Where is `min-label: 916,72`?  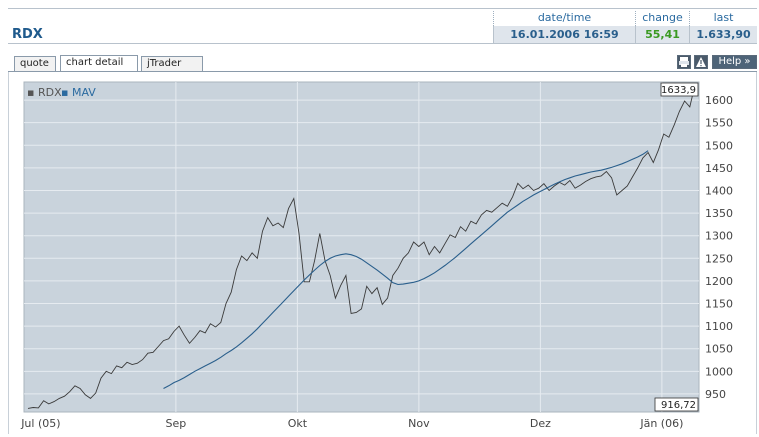 min-label: 916,72 is located at coordinates (678, 405).